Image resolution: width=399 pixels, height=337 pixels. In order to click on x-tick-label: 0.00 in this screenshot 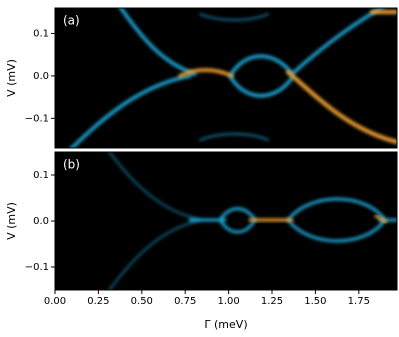, I will do `click(55, 301)`.